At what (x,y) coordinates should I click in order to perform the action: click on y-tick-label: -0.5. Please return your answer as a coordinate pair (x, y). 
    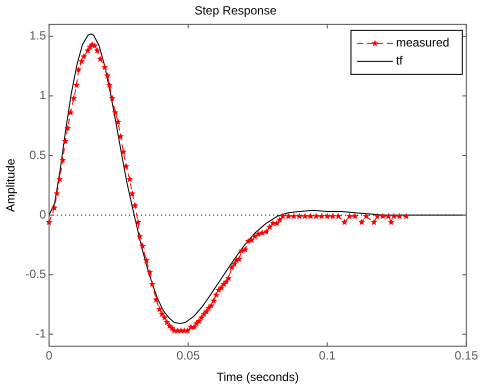
    Looking at the image, I should click on (35, 274).